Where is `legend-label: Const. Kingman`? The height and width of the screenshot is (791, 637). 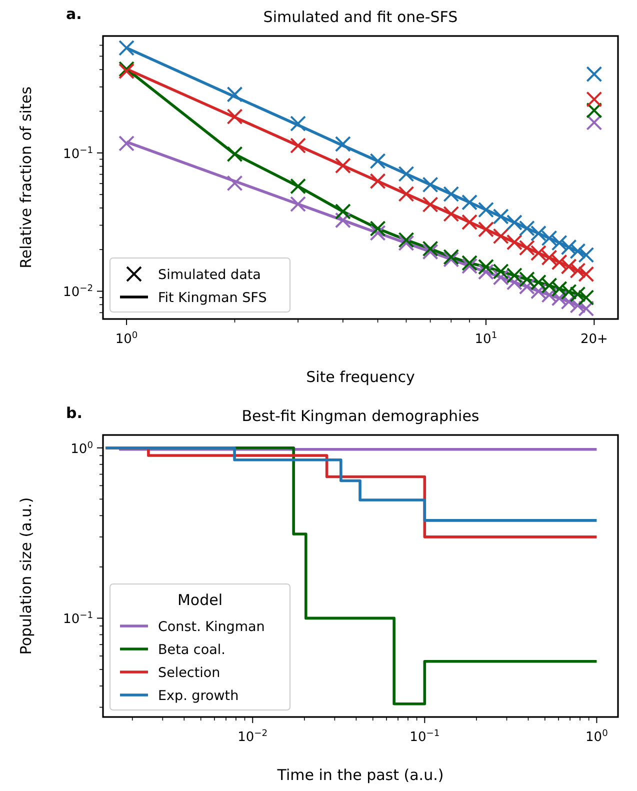 legend-label: Const. Kingman is located at coordinates (211, 627).